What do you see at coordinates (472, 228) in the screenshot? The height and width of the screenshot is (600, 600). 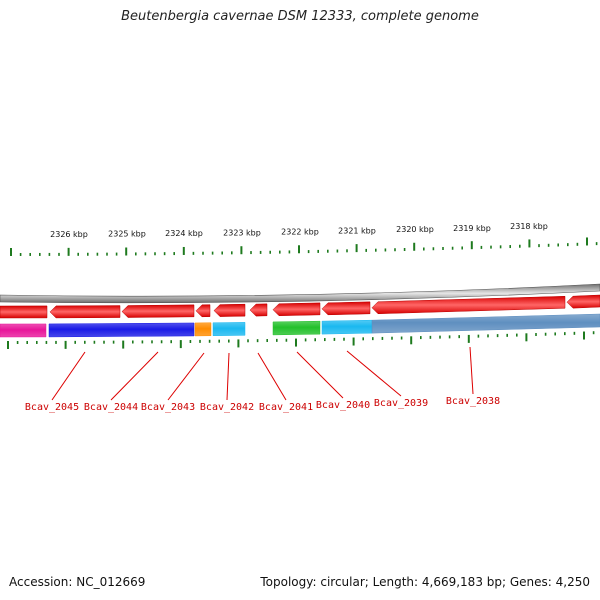 I see `kbp-label: 2319 kbp` at bounding box center [472, 228].